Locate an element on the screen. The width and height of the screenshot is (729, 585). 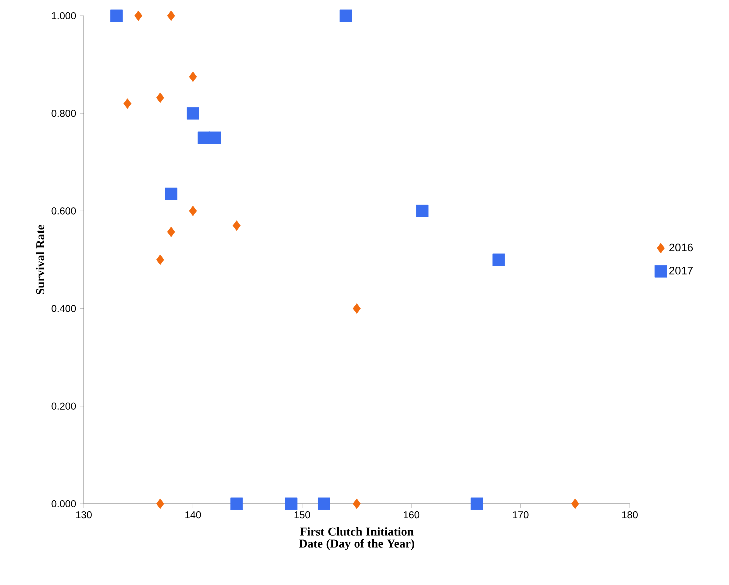
y-axis-title: Survival Rate is located at coordinates (40, 260).